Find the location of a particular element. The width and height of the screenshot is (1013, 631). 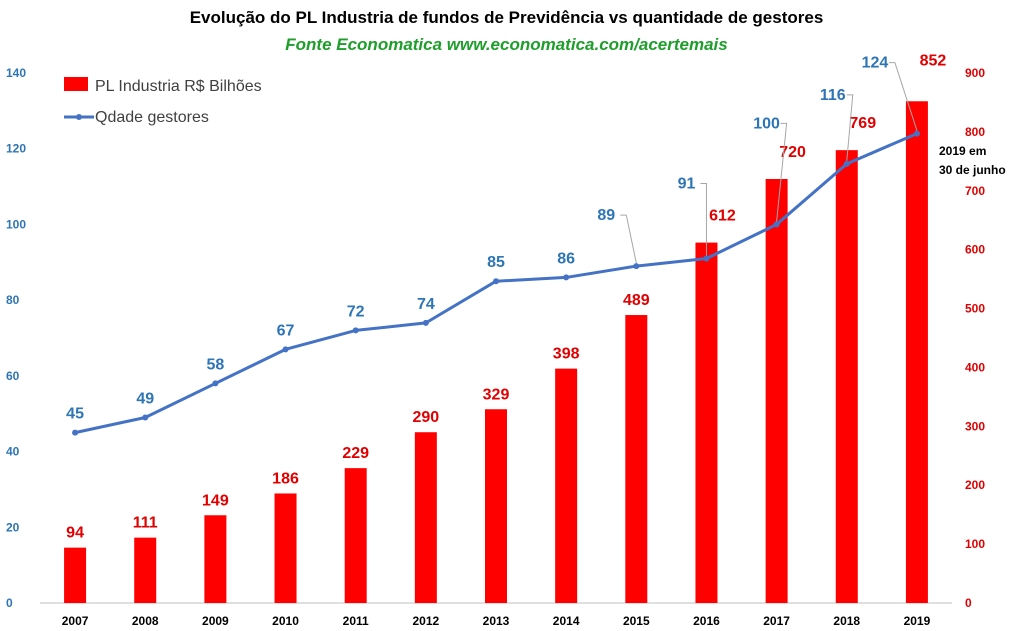

point-gestores-2011 is located at coordinates (355, 330).